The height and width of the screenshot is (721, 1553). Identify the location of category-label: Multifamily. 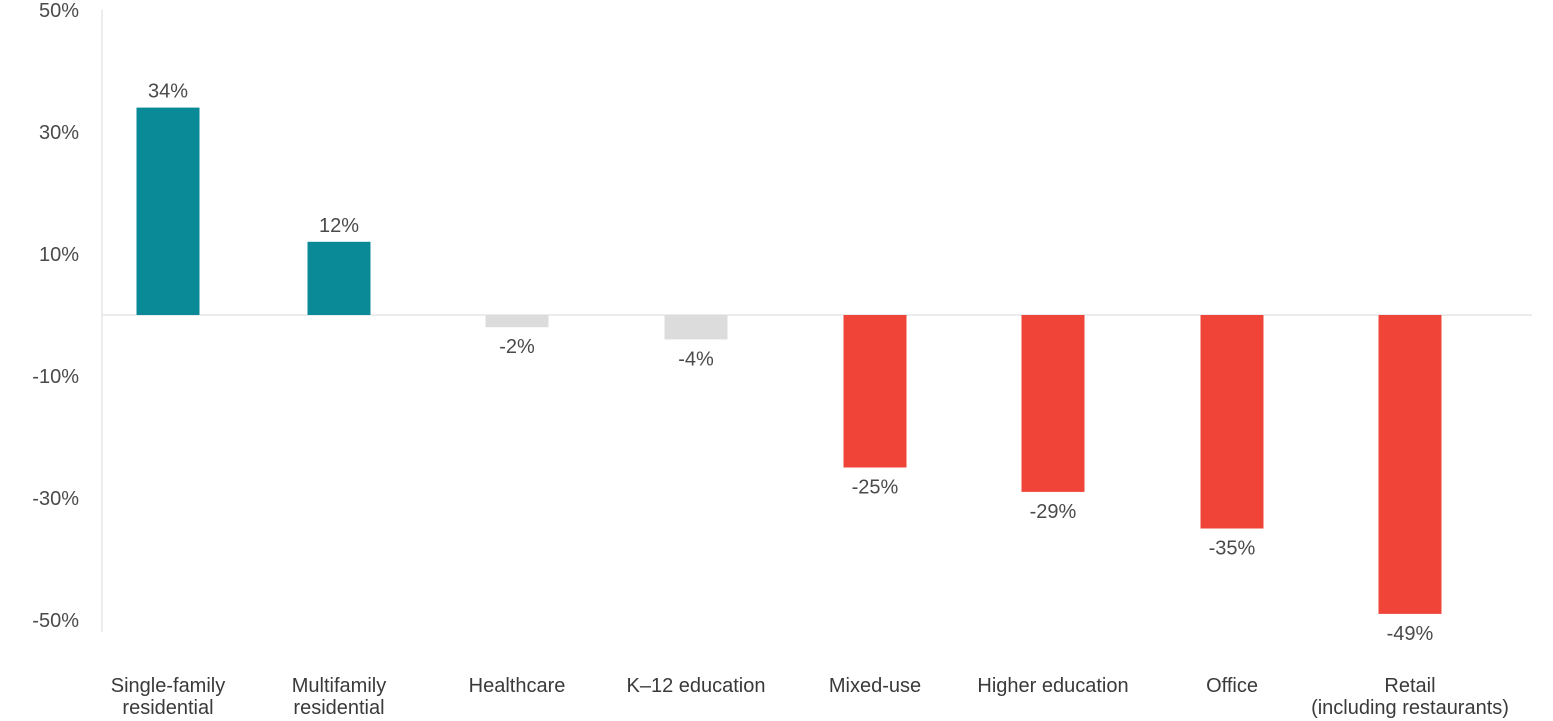
(339, 686).